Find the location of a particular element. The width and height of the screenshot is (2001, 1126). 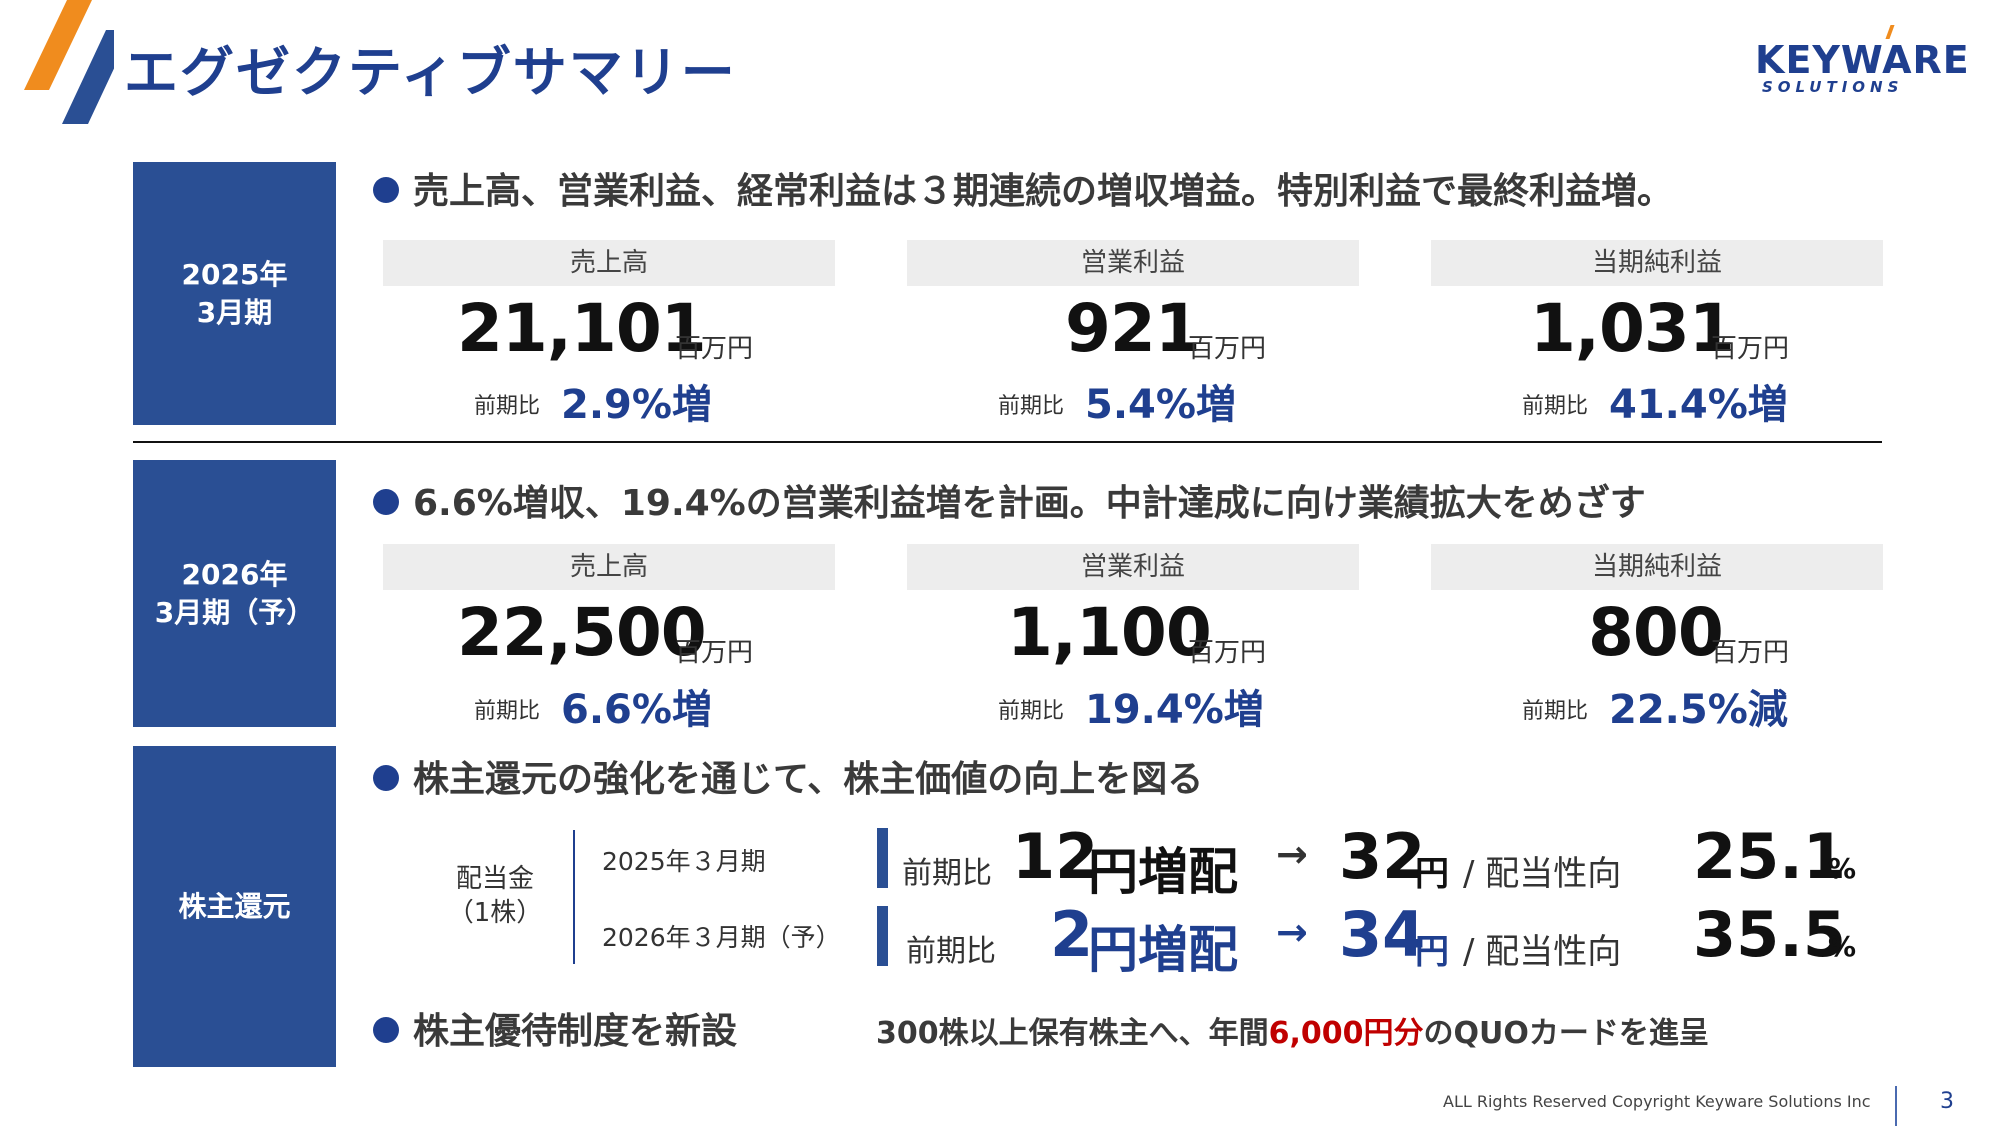

logo-tick-icon is located at coordinates (1890, 32).